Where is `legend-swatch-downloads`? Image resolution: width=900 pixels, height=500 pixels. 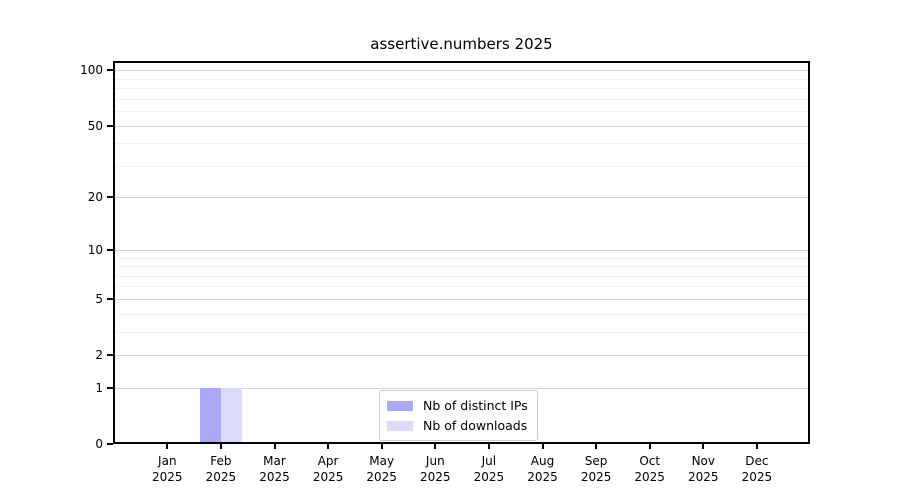 legend-swatch-downloads is located at coordinates (400, 425).